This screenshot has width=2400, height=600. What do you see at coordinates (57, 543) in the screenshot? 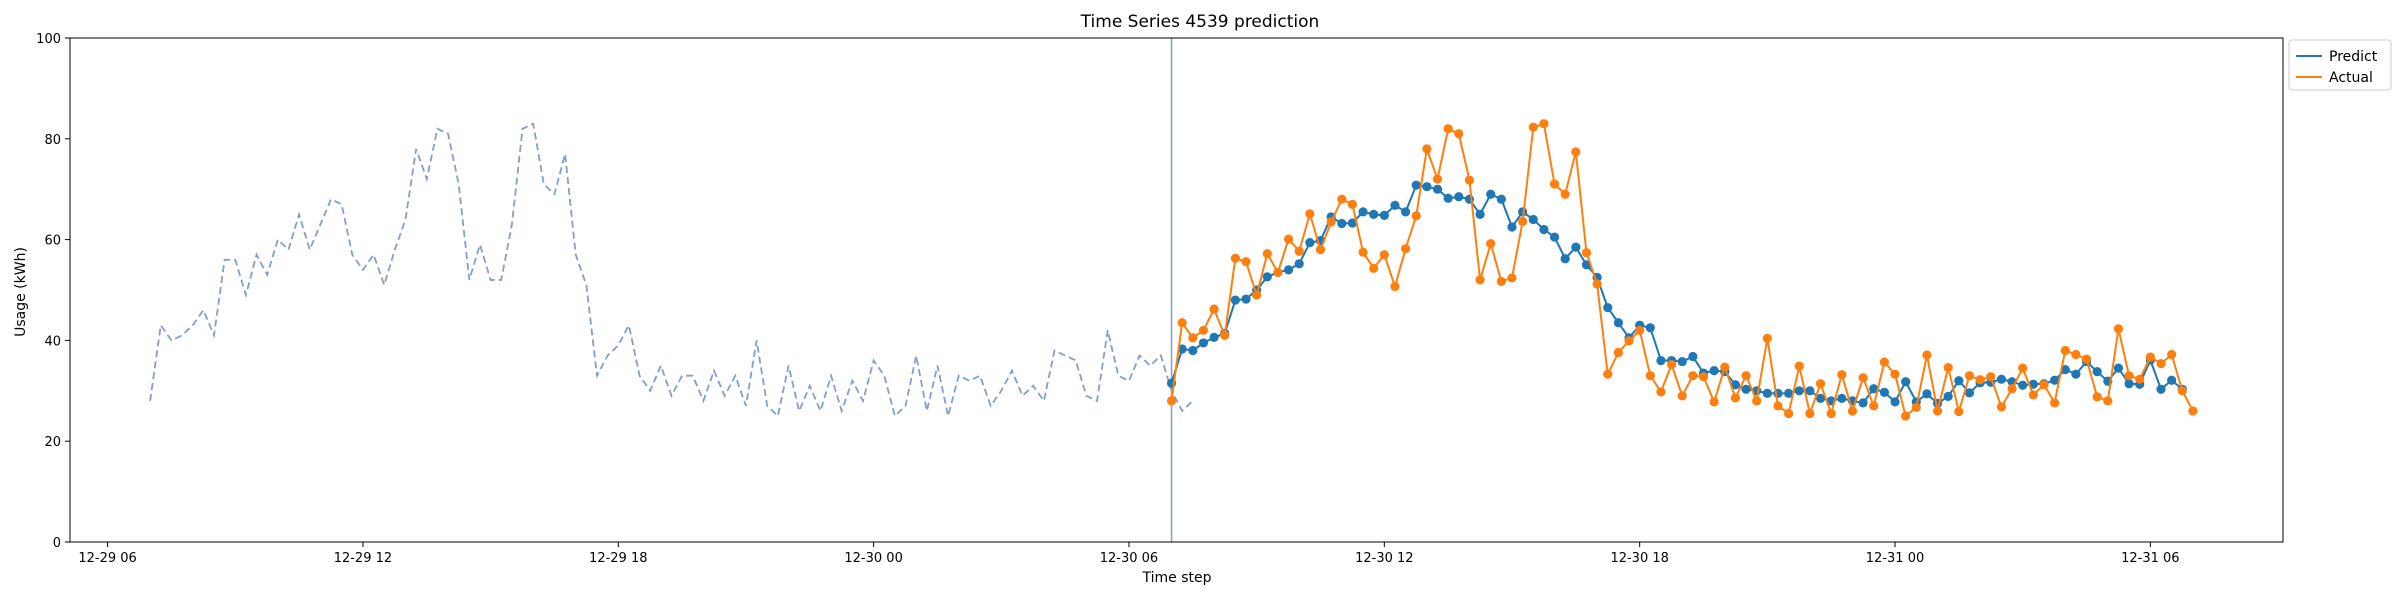
I see `y-tick-label: 0` at bounding box center [57, 543].